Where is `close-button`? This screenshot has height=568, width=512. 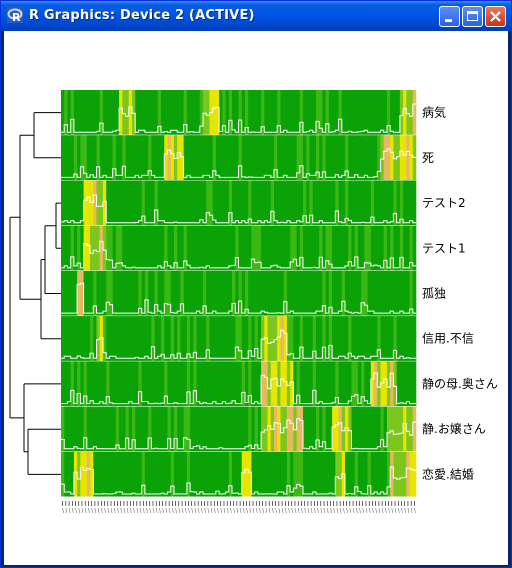
close-button is located at coordinates (495, 16).